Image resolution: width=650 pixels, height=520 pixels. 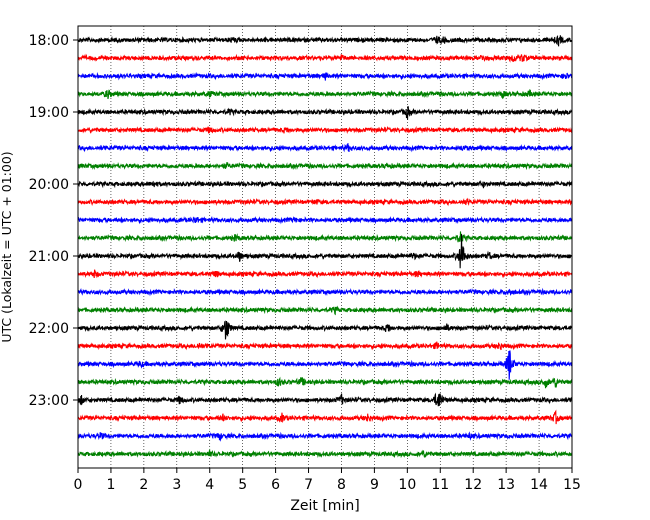 I want to click on y-tick-label: 23:00, so click(x=49, y=401).